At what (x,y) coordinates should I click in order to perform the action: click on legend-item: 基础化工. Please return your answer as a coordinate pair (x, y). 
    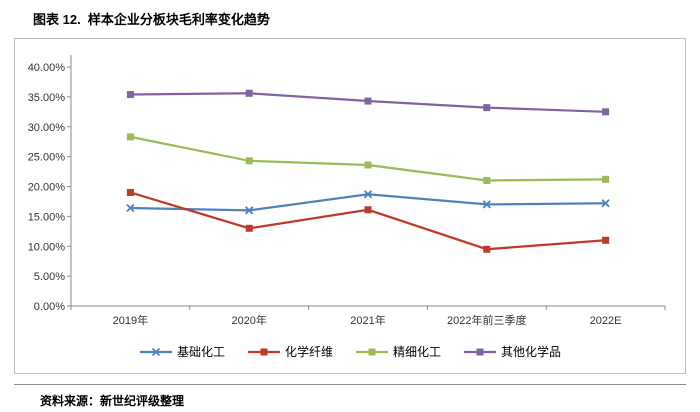
    Looking at the image, I should click on (182, 351).